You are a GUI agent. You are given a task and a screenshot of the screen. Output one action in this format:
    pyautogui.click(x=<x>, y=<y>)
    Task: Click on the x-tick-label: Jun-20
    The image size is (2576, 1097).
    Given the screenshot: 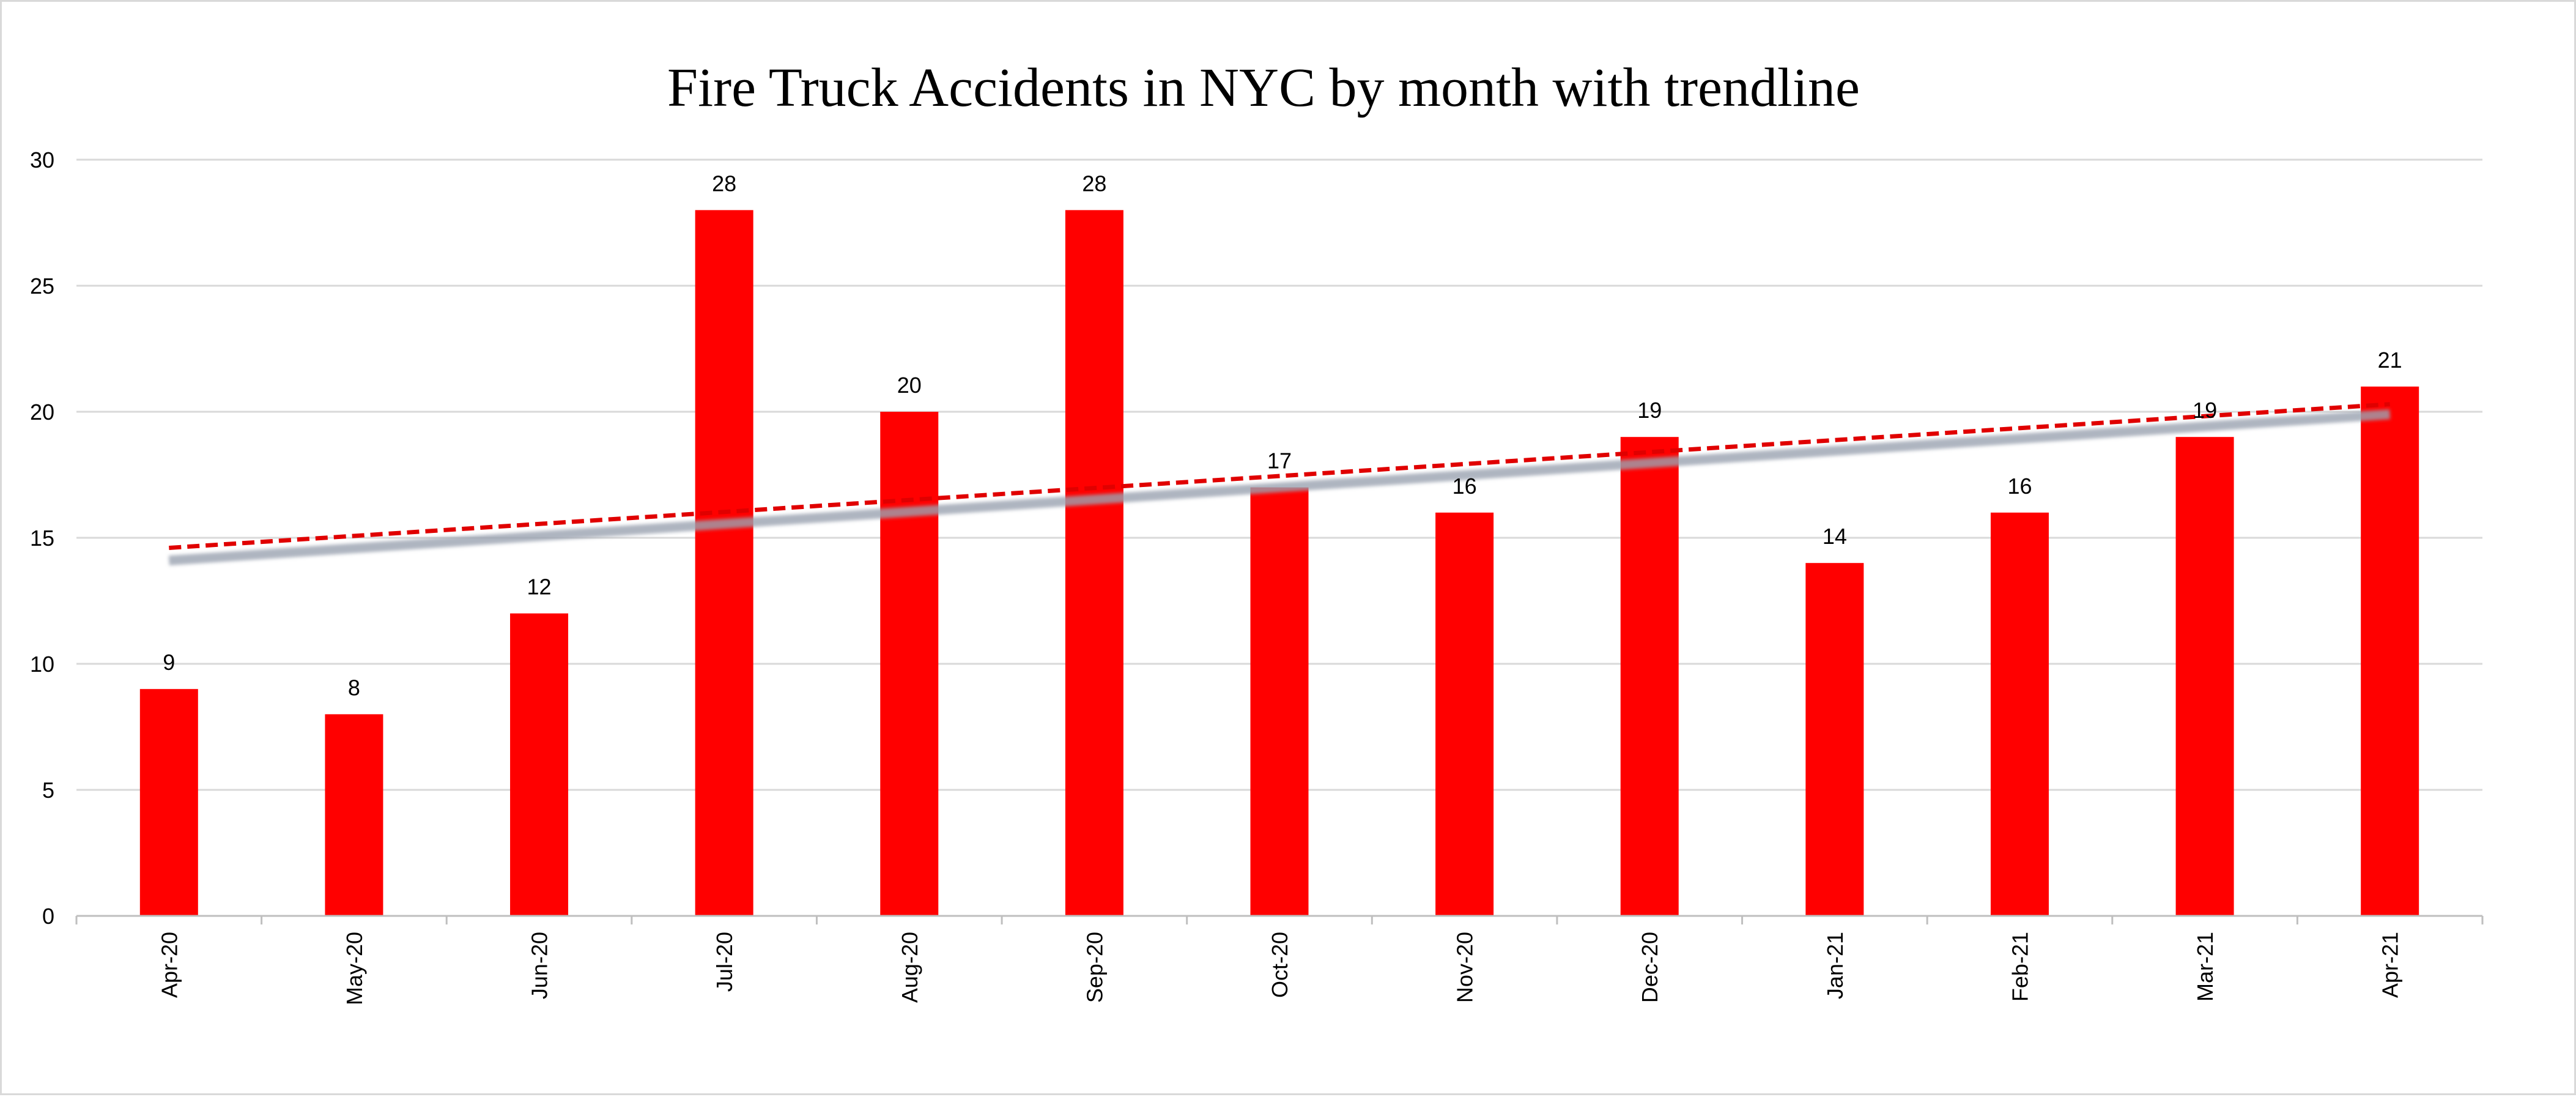 What is the action you would take?
    pyautogui.click(x=539, y=965)
    